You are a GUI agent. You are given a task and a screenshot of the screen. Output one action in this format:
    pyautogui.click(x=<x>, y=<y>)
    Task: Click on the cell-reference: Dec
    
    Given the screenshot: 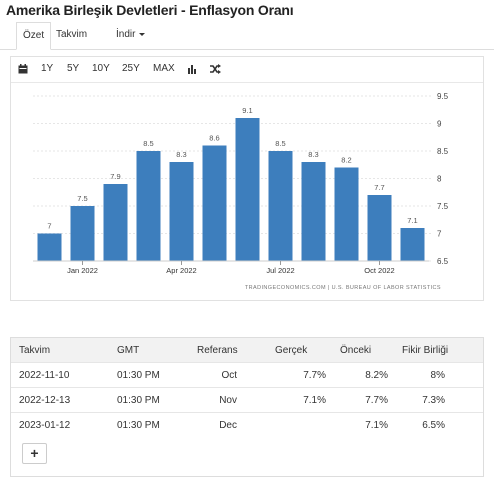 What is the action you would take?
    pyautogui.click(x=236, y=424)
    